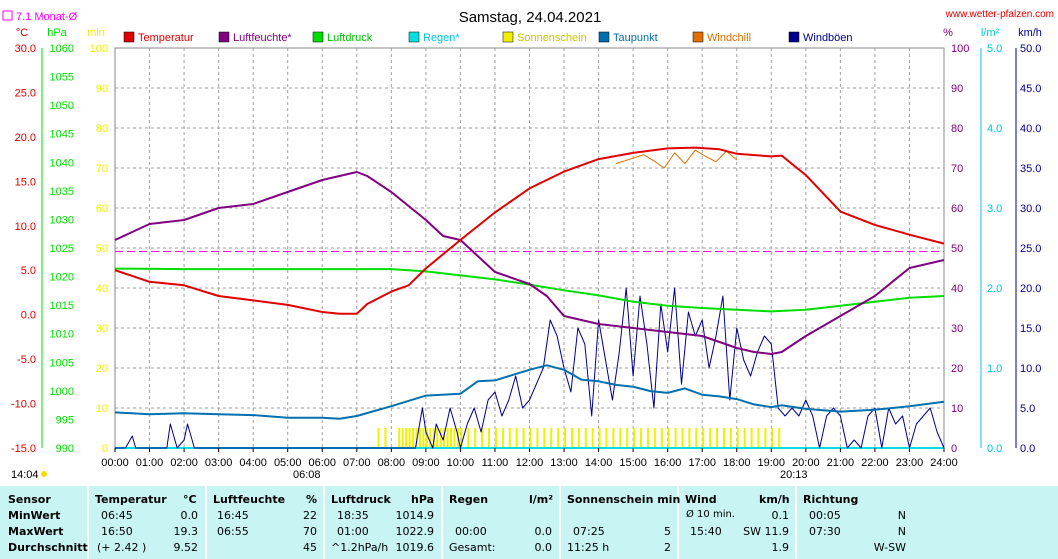 The height and width of the screenshot is (559, 1058). Describe the element at coordinates (102, 129) in the screenshot. I see `sun-tick-label: 80` at that location.